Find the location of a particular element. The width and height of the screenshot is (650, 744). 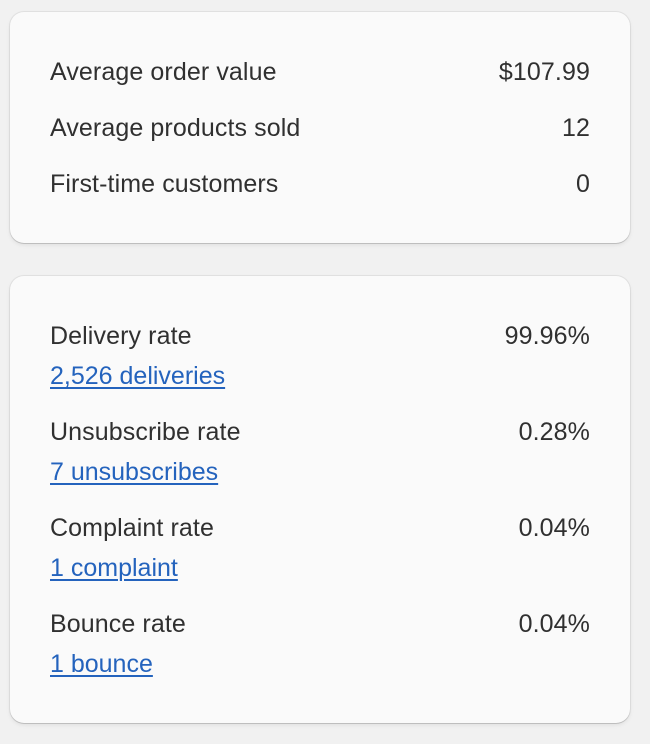

first-time-customers-row: First-time customers 0 is located at coordinates (320, 184).